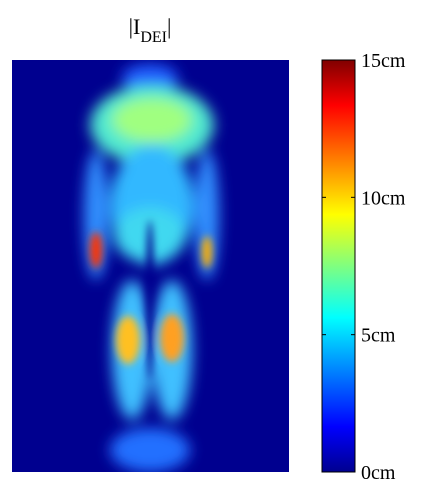 Image resolution: width=441 pixels, height=487 pixels. I want to click on colorbar-tick-label: 0cm, so click(378, 473).